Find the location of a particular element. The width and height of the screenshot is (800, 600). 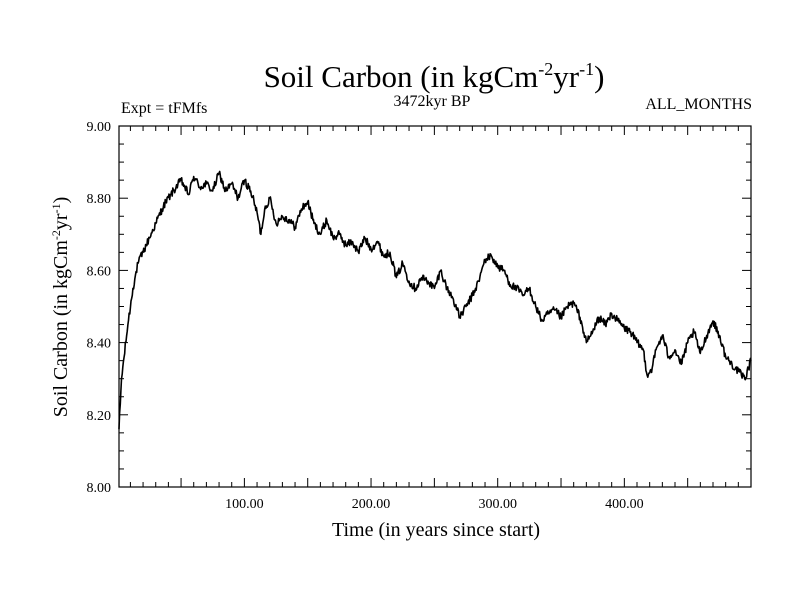

y-tick-label: 8.00 is located at coordinates (99, 488).